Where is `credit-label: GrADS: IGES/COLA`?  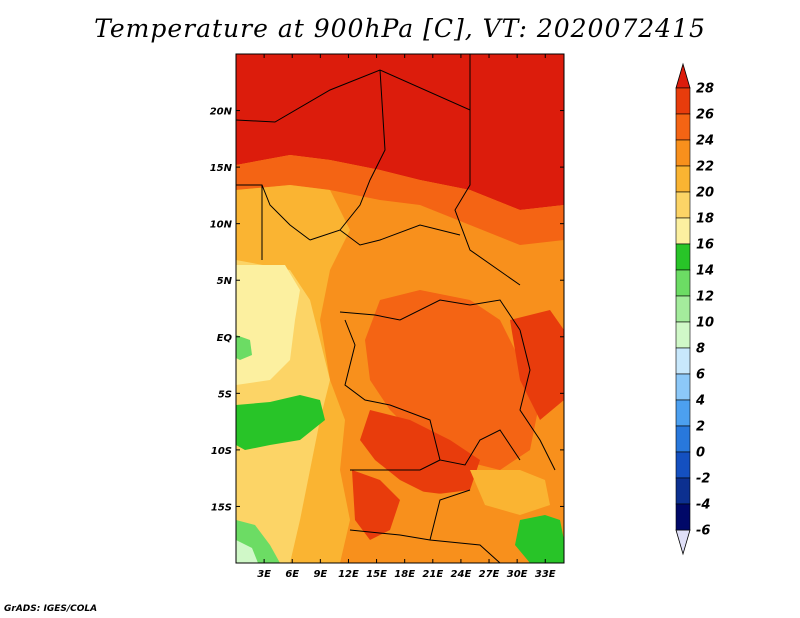
credit-label: GrADS: IGES/COLA is located at coordinates (51, 609).